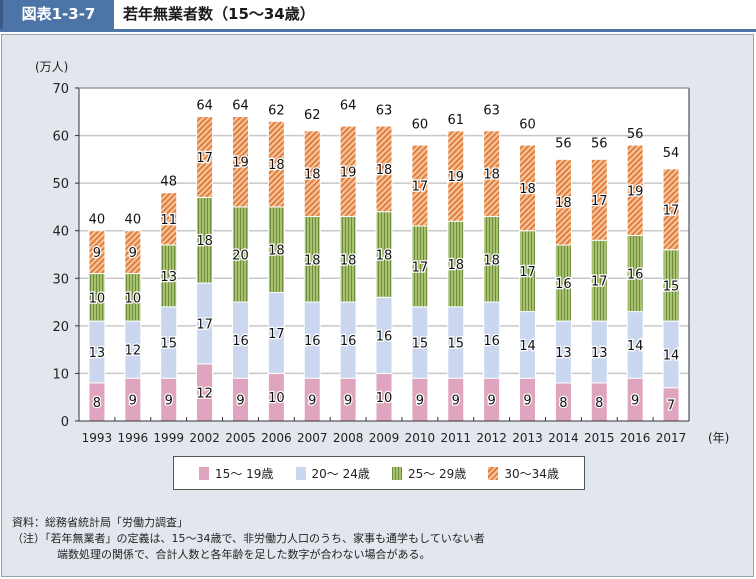 Image resolution: width=756 pixels, height=579 pixels. Describe the element at coordinates (57, 14) in the screenshot. I see `figure-number: 図表1-3-7` at that location.